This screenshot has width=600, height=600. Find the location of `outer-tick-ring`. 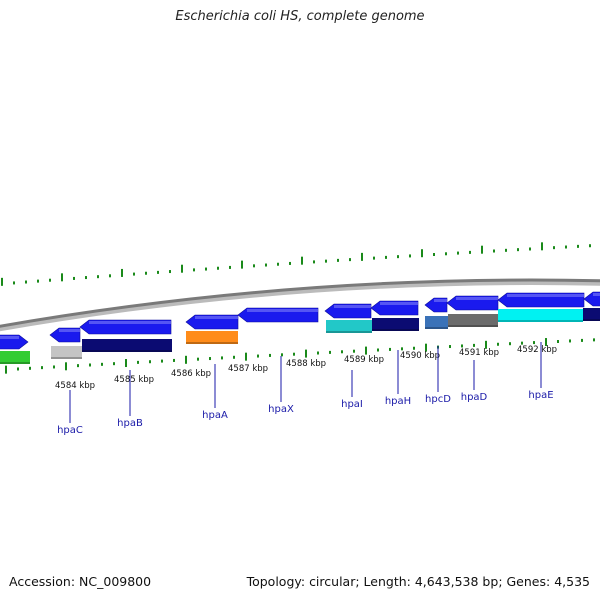

outer-tick-ring is located at coordinates (296, 264).